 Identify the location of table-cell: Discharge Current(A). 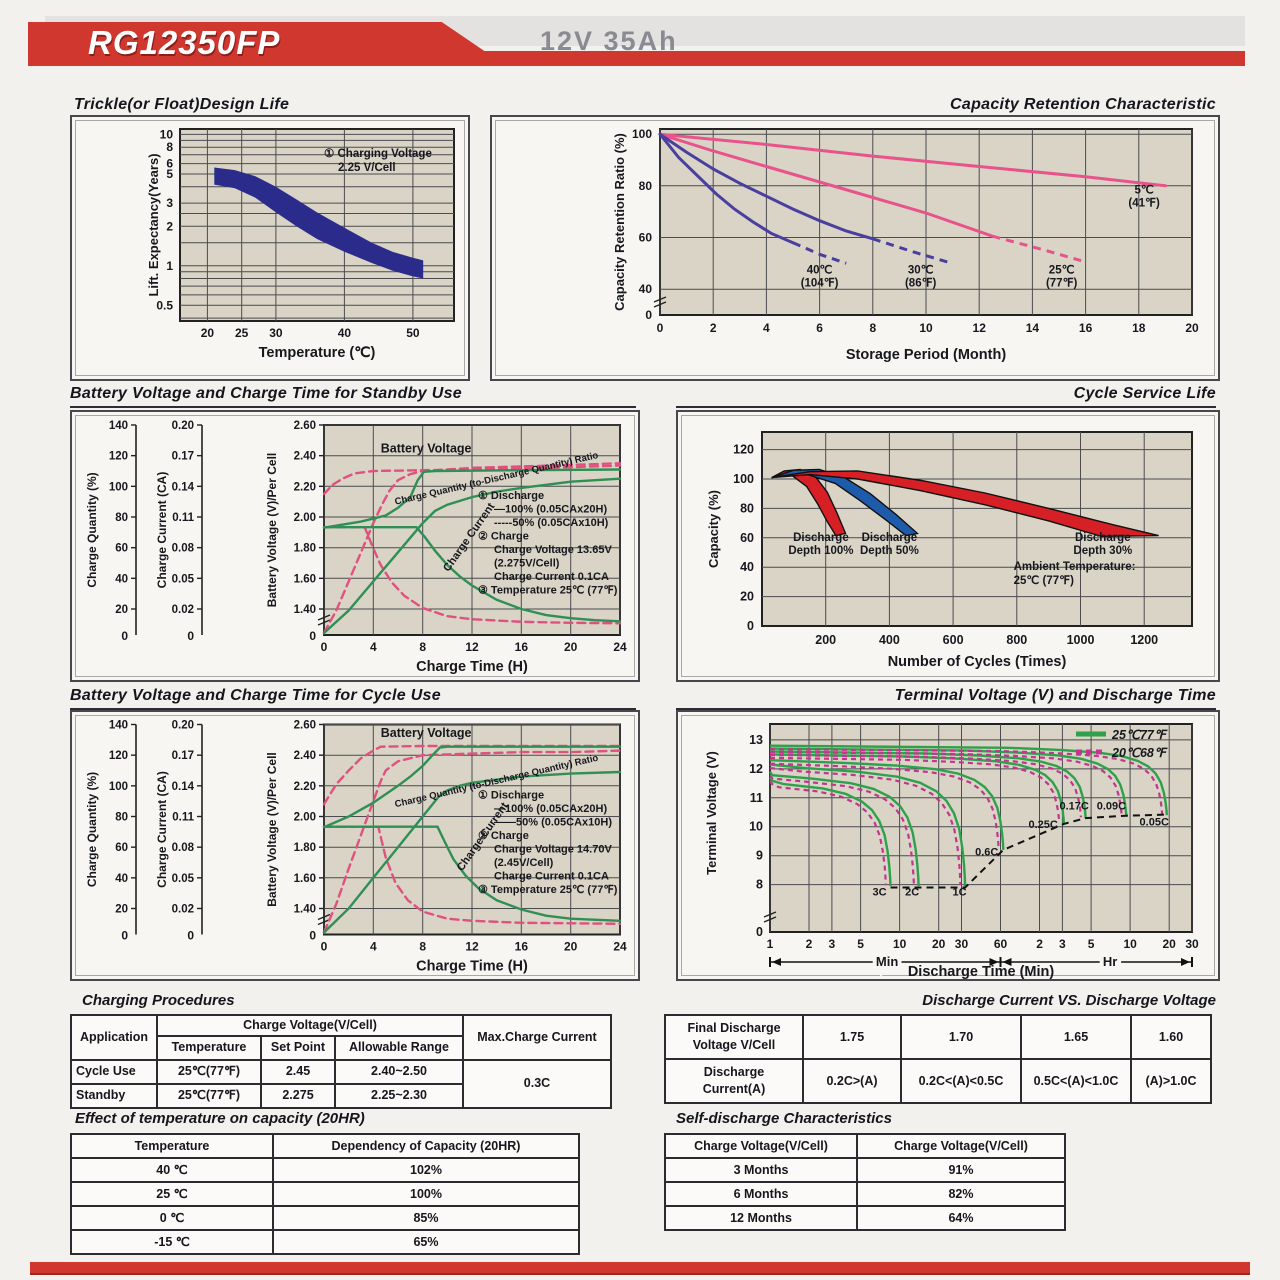
(734, 1081).